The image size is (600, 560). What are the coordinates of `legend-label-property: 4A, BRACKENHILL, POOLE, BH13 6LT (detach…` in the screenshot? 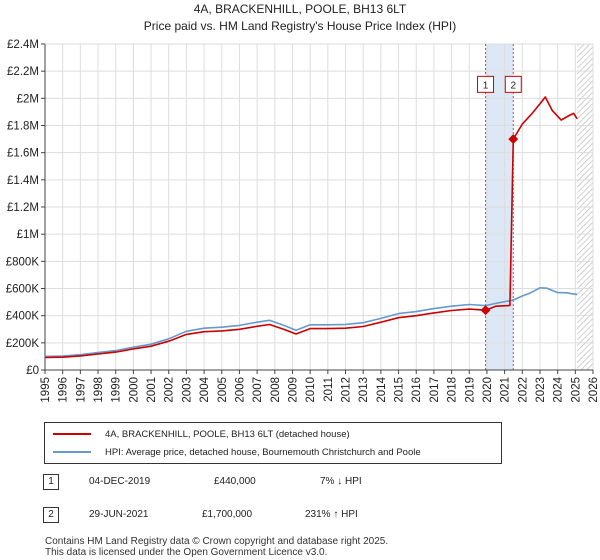 It's located at (227, 434).